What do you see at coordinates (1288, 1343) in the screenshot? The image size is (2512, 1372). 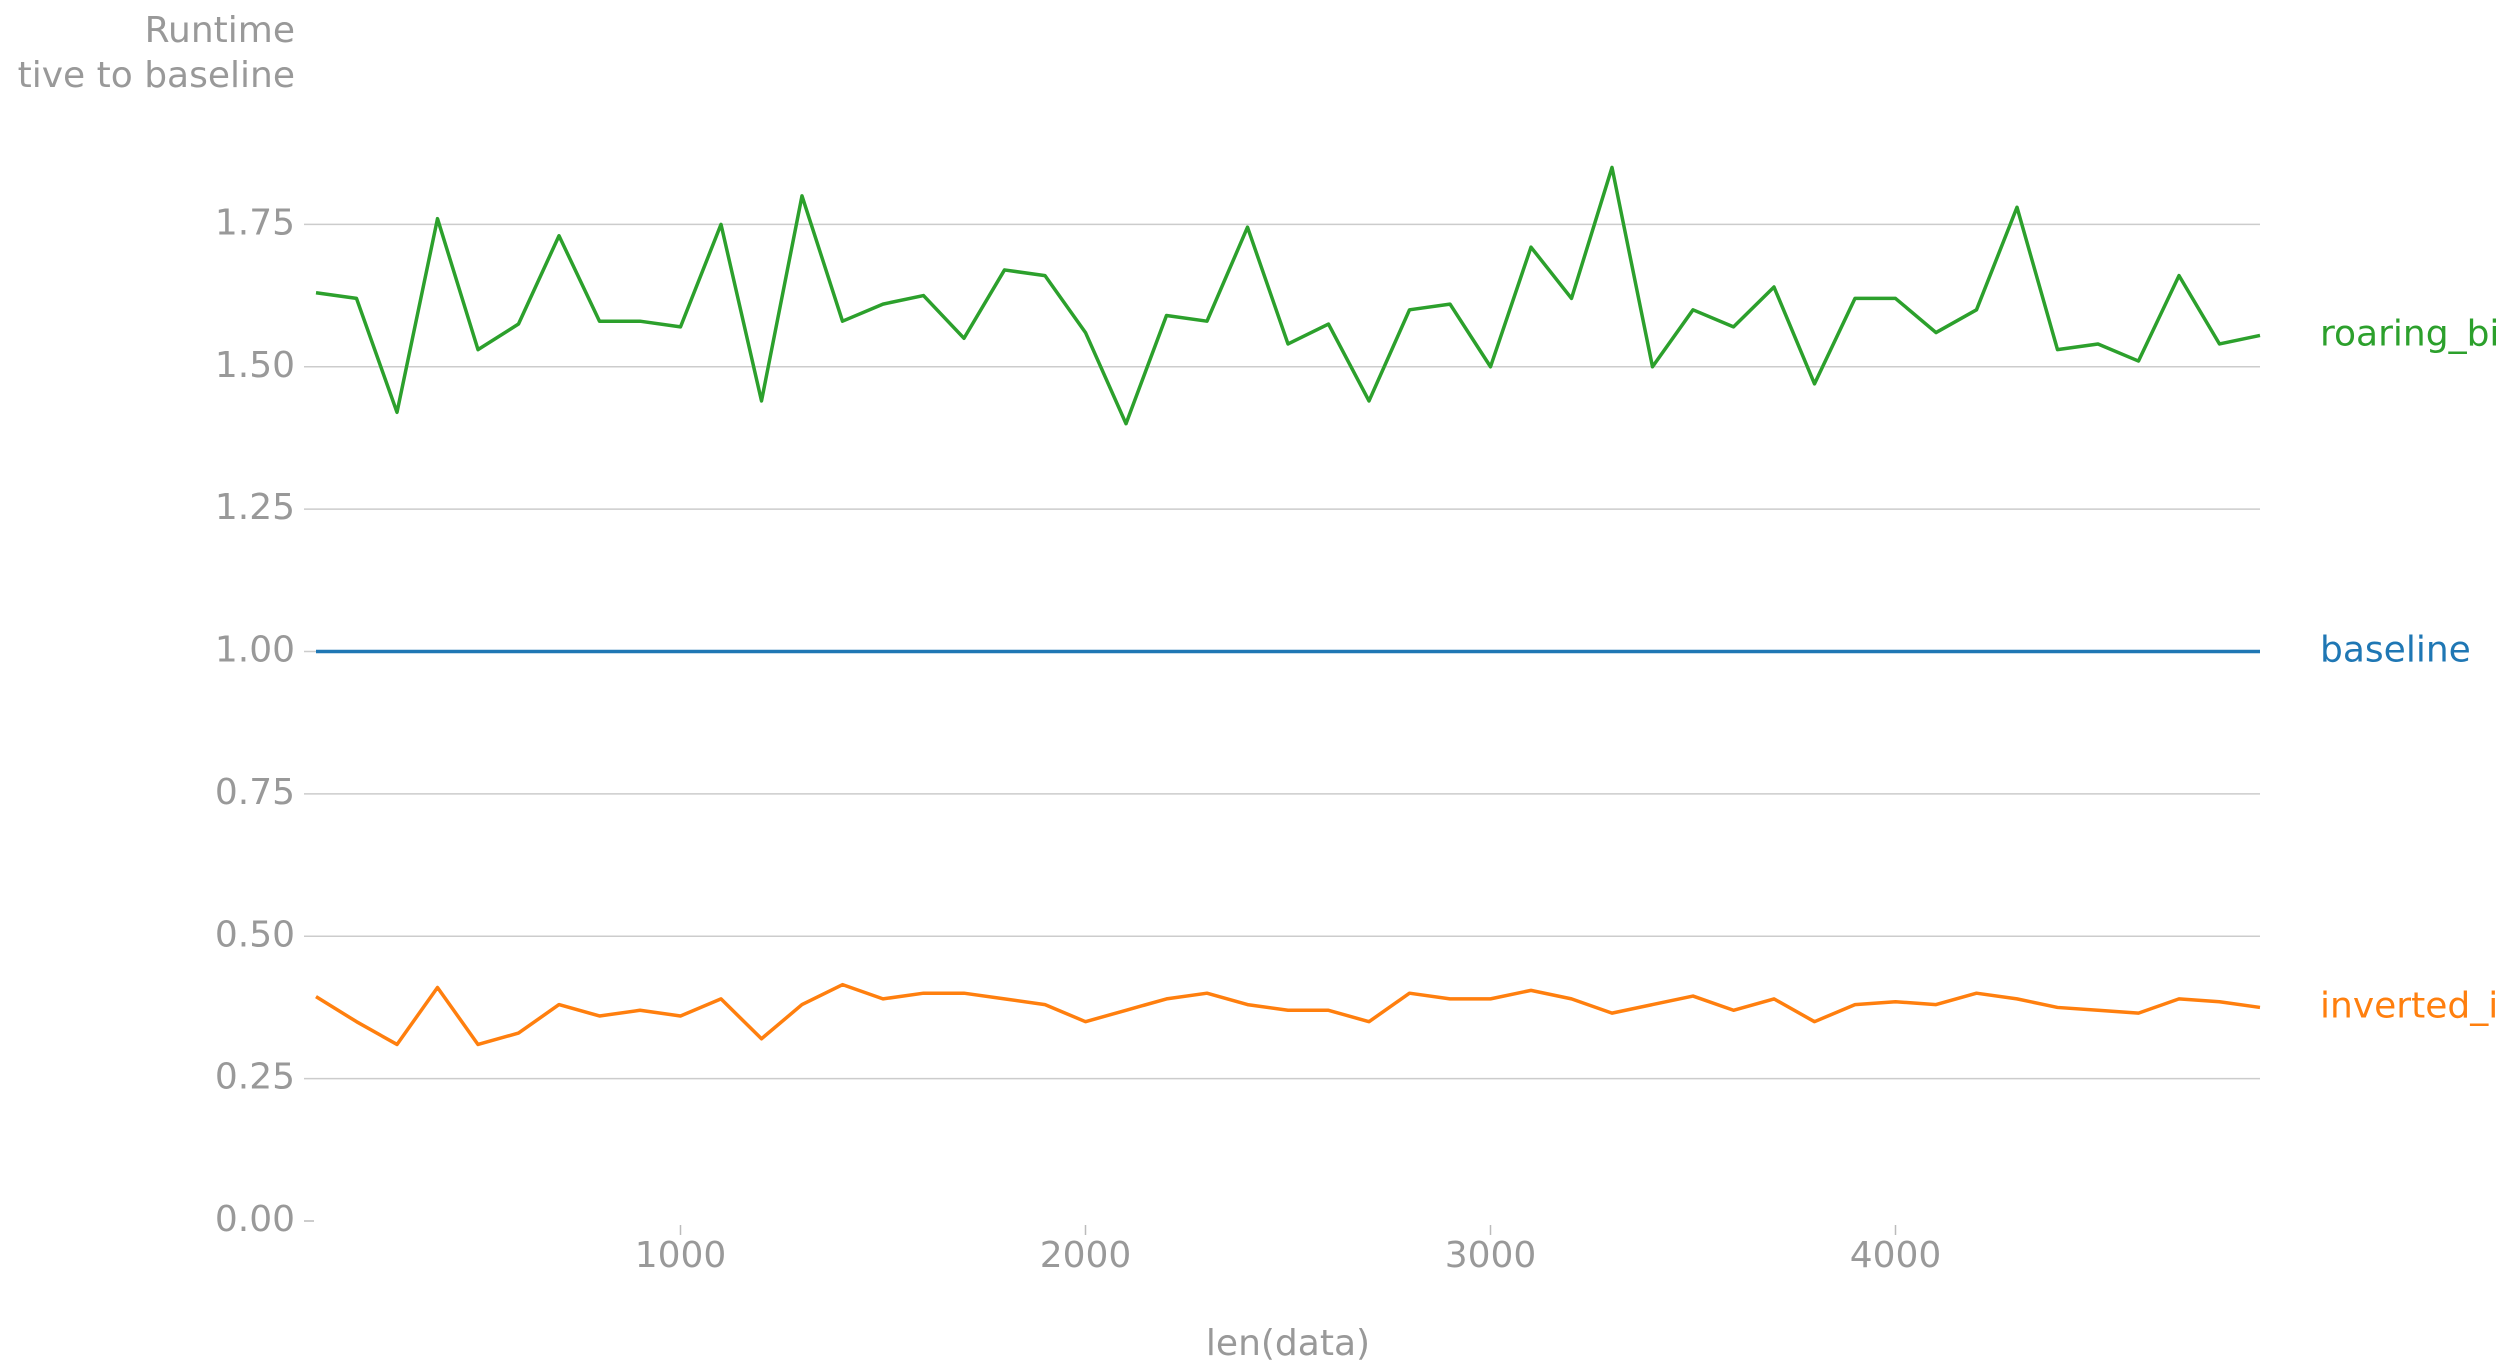 I see `x-axis-label: len(data)` at bounding box center [1288, 1343].